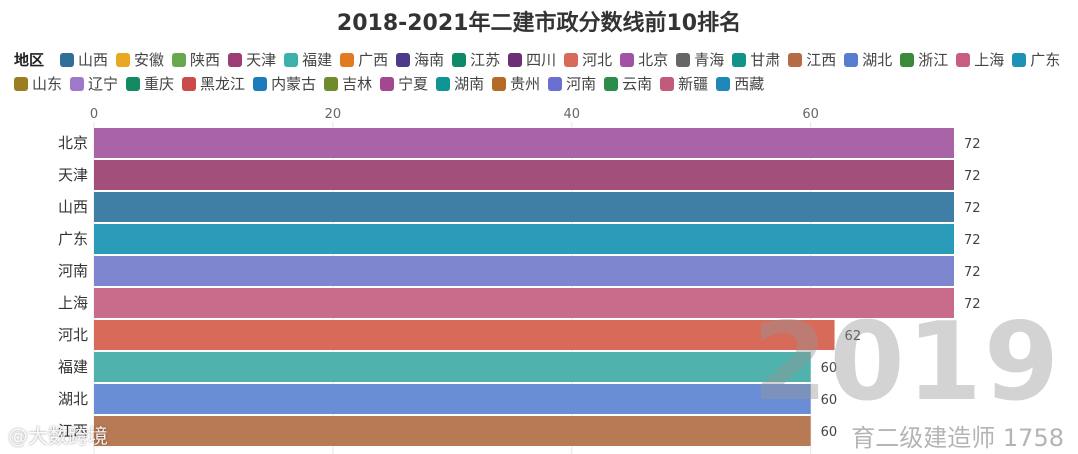  I want to click on legend-item: 新疆, so click(684, 84).